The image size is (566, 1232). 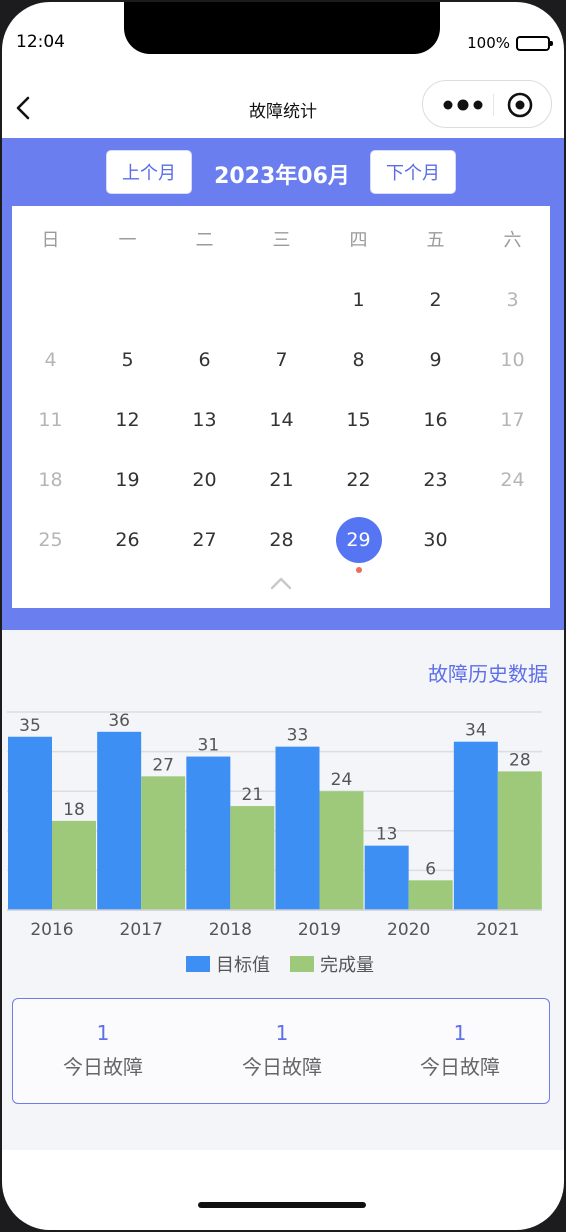 What do you see at coordinates (74, 810) in the screenshot?
I see `data-label: 18` at bounding box center [74, 810].